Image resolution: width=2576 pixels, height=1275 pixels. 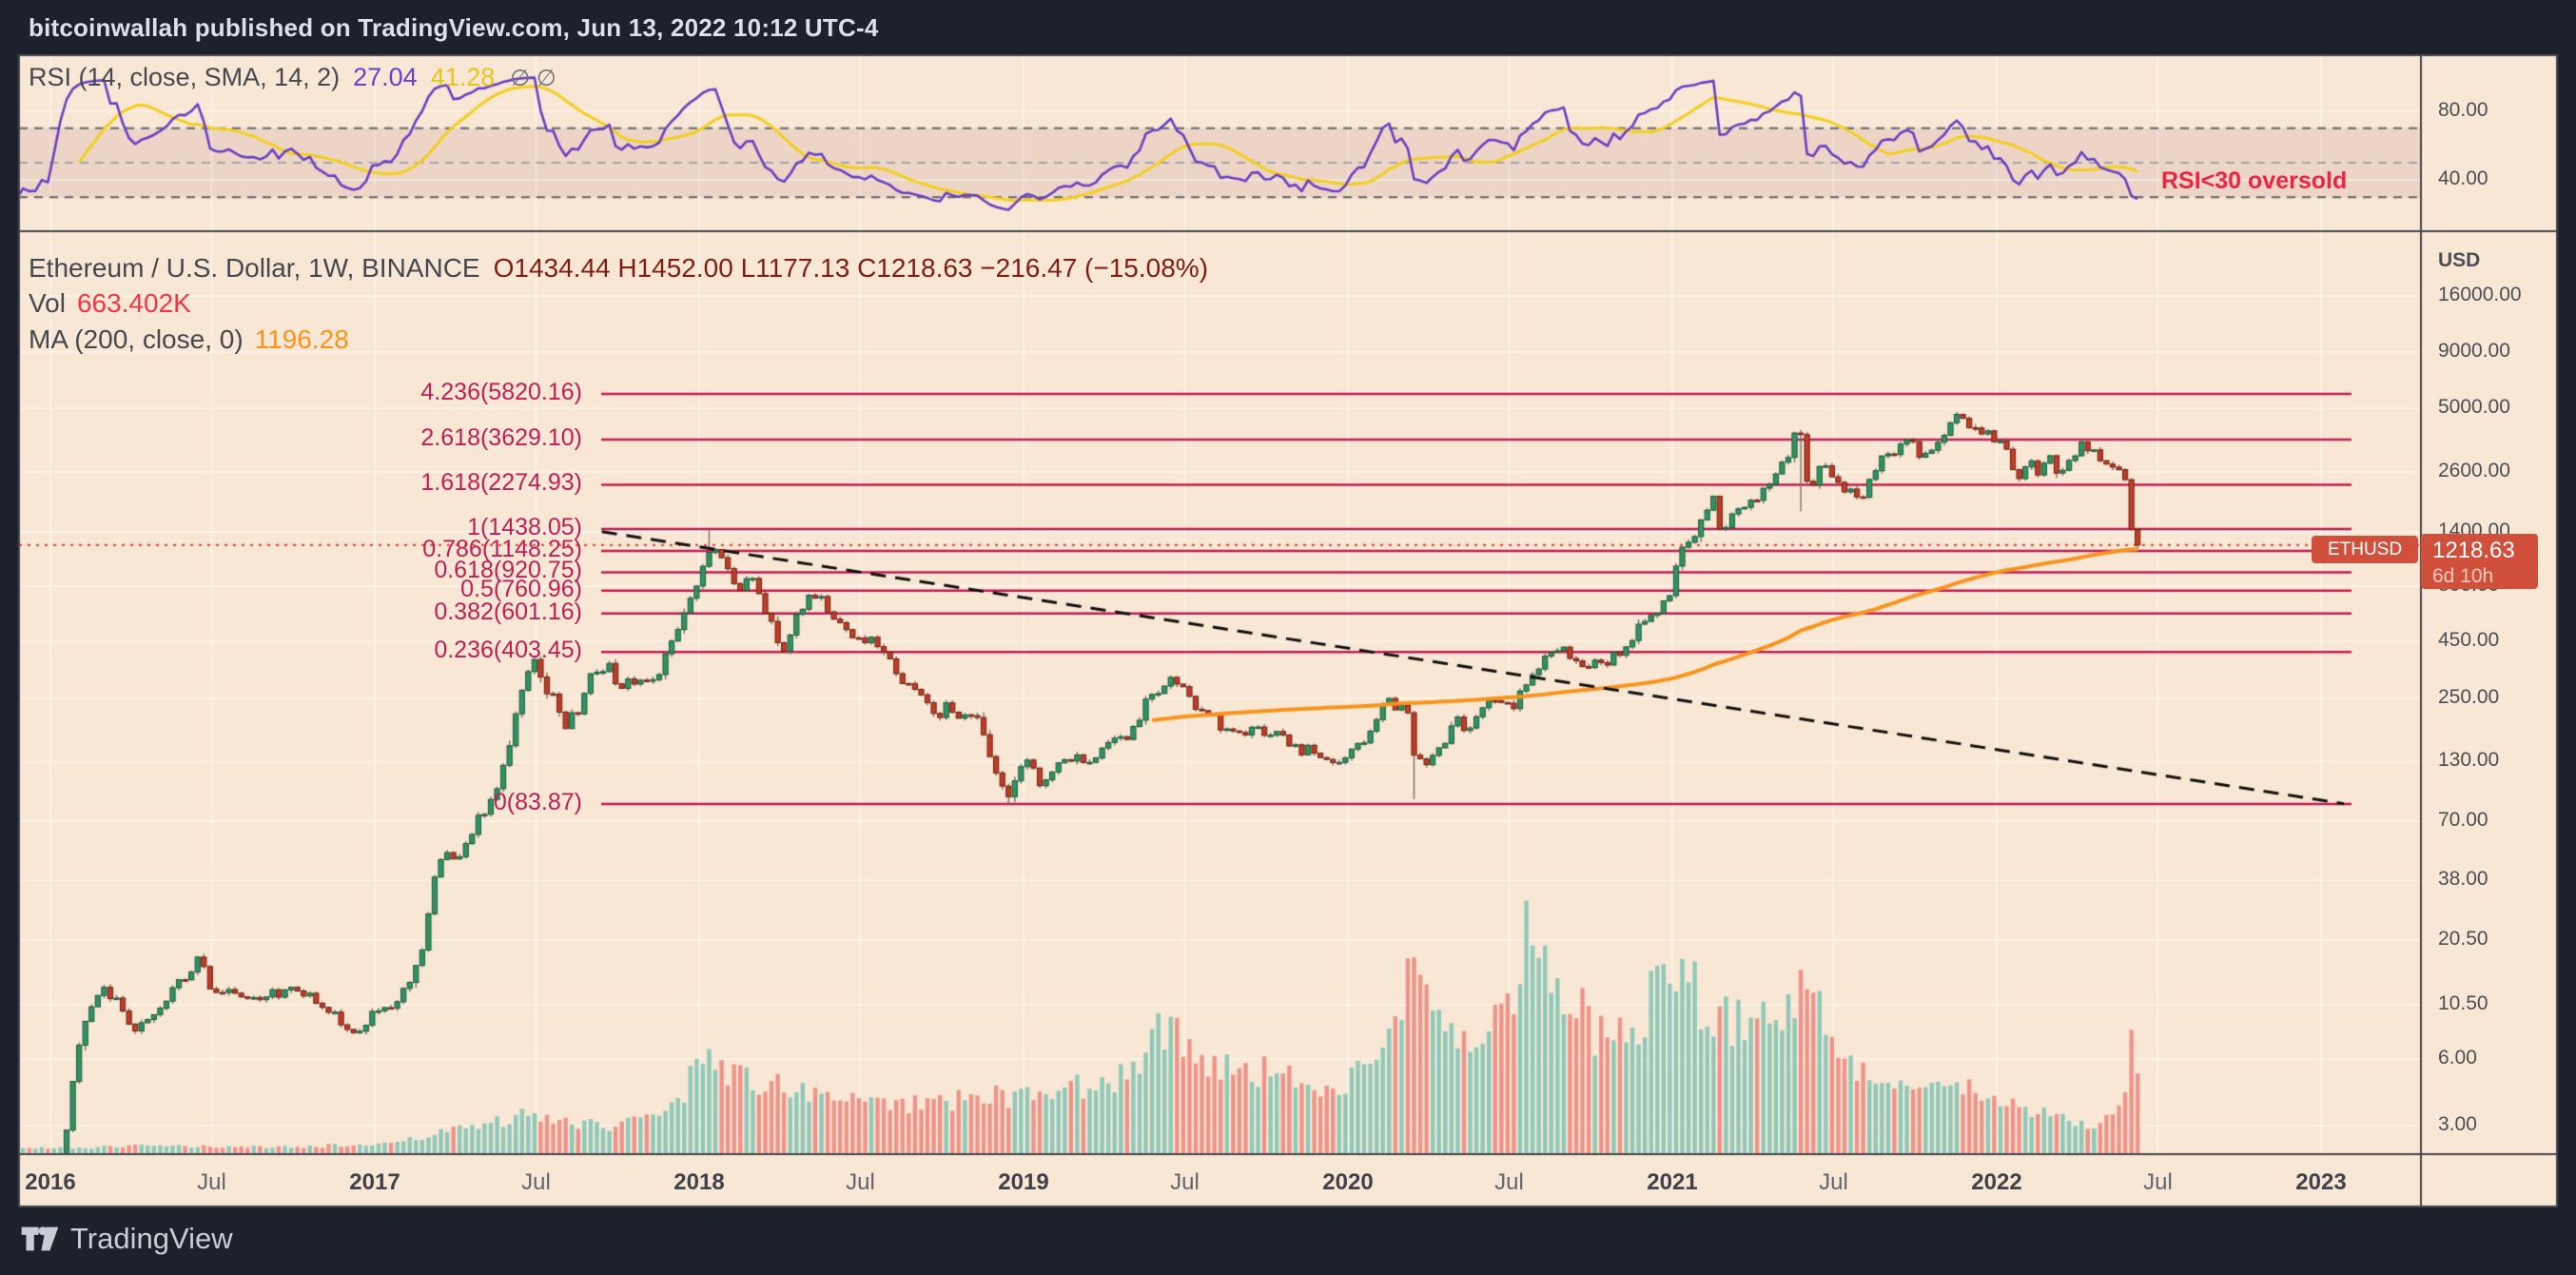 I want to click on time-tick-year: 2018, so click(x=699, y=1182).